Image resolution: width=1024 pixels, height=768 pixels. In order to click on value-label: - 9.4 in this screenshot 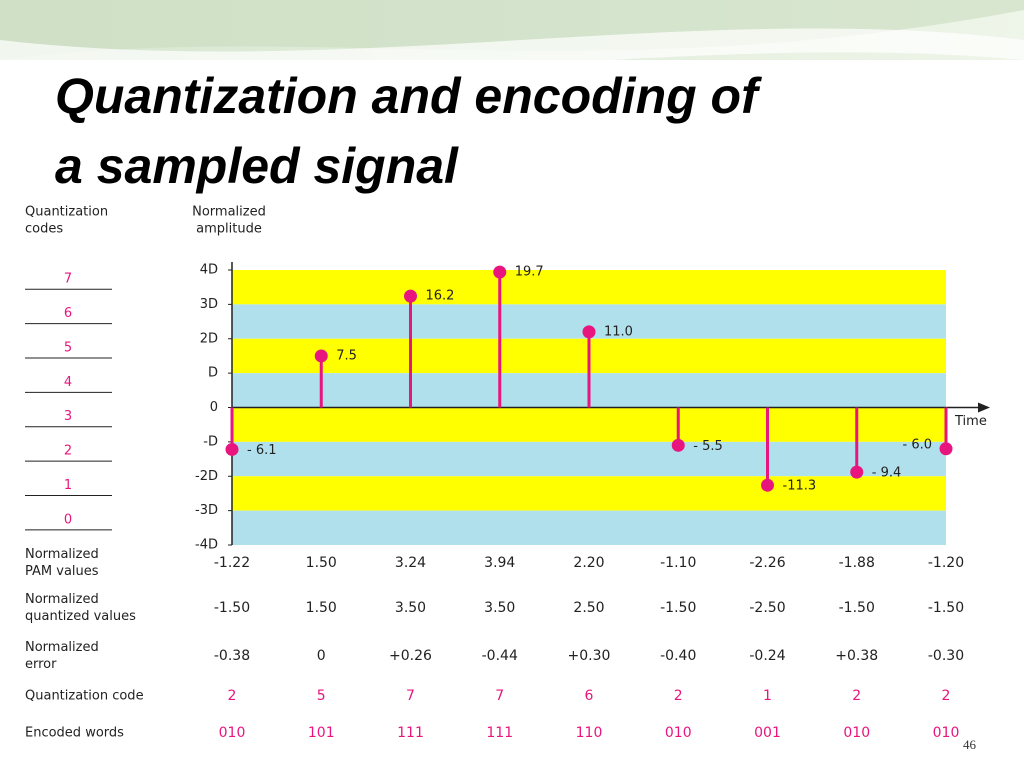, I will do `click(887, 473)`.